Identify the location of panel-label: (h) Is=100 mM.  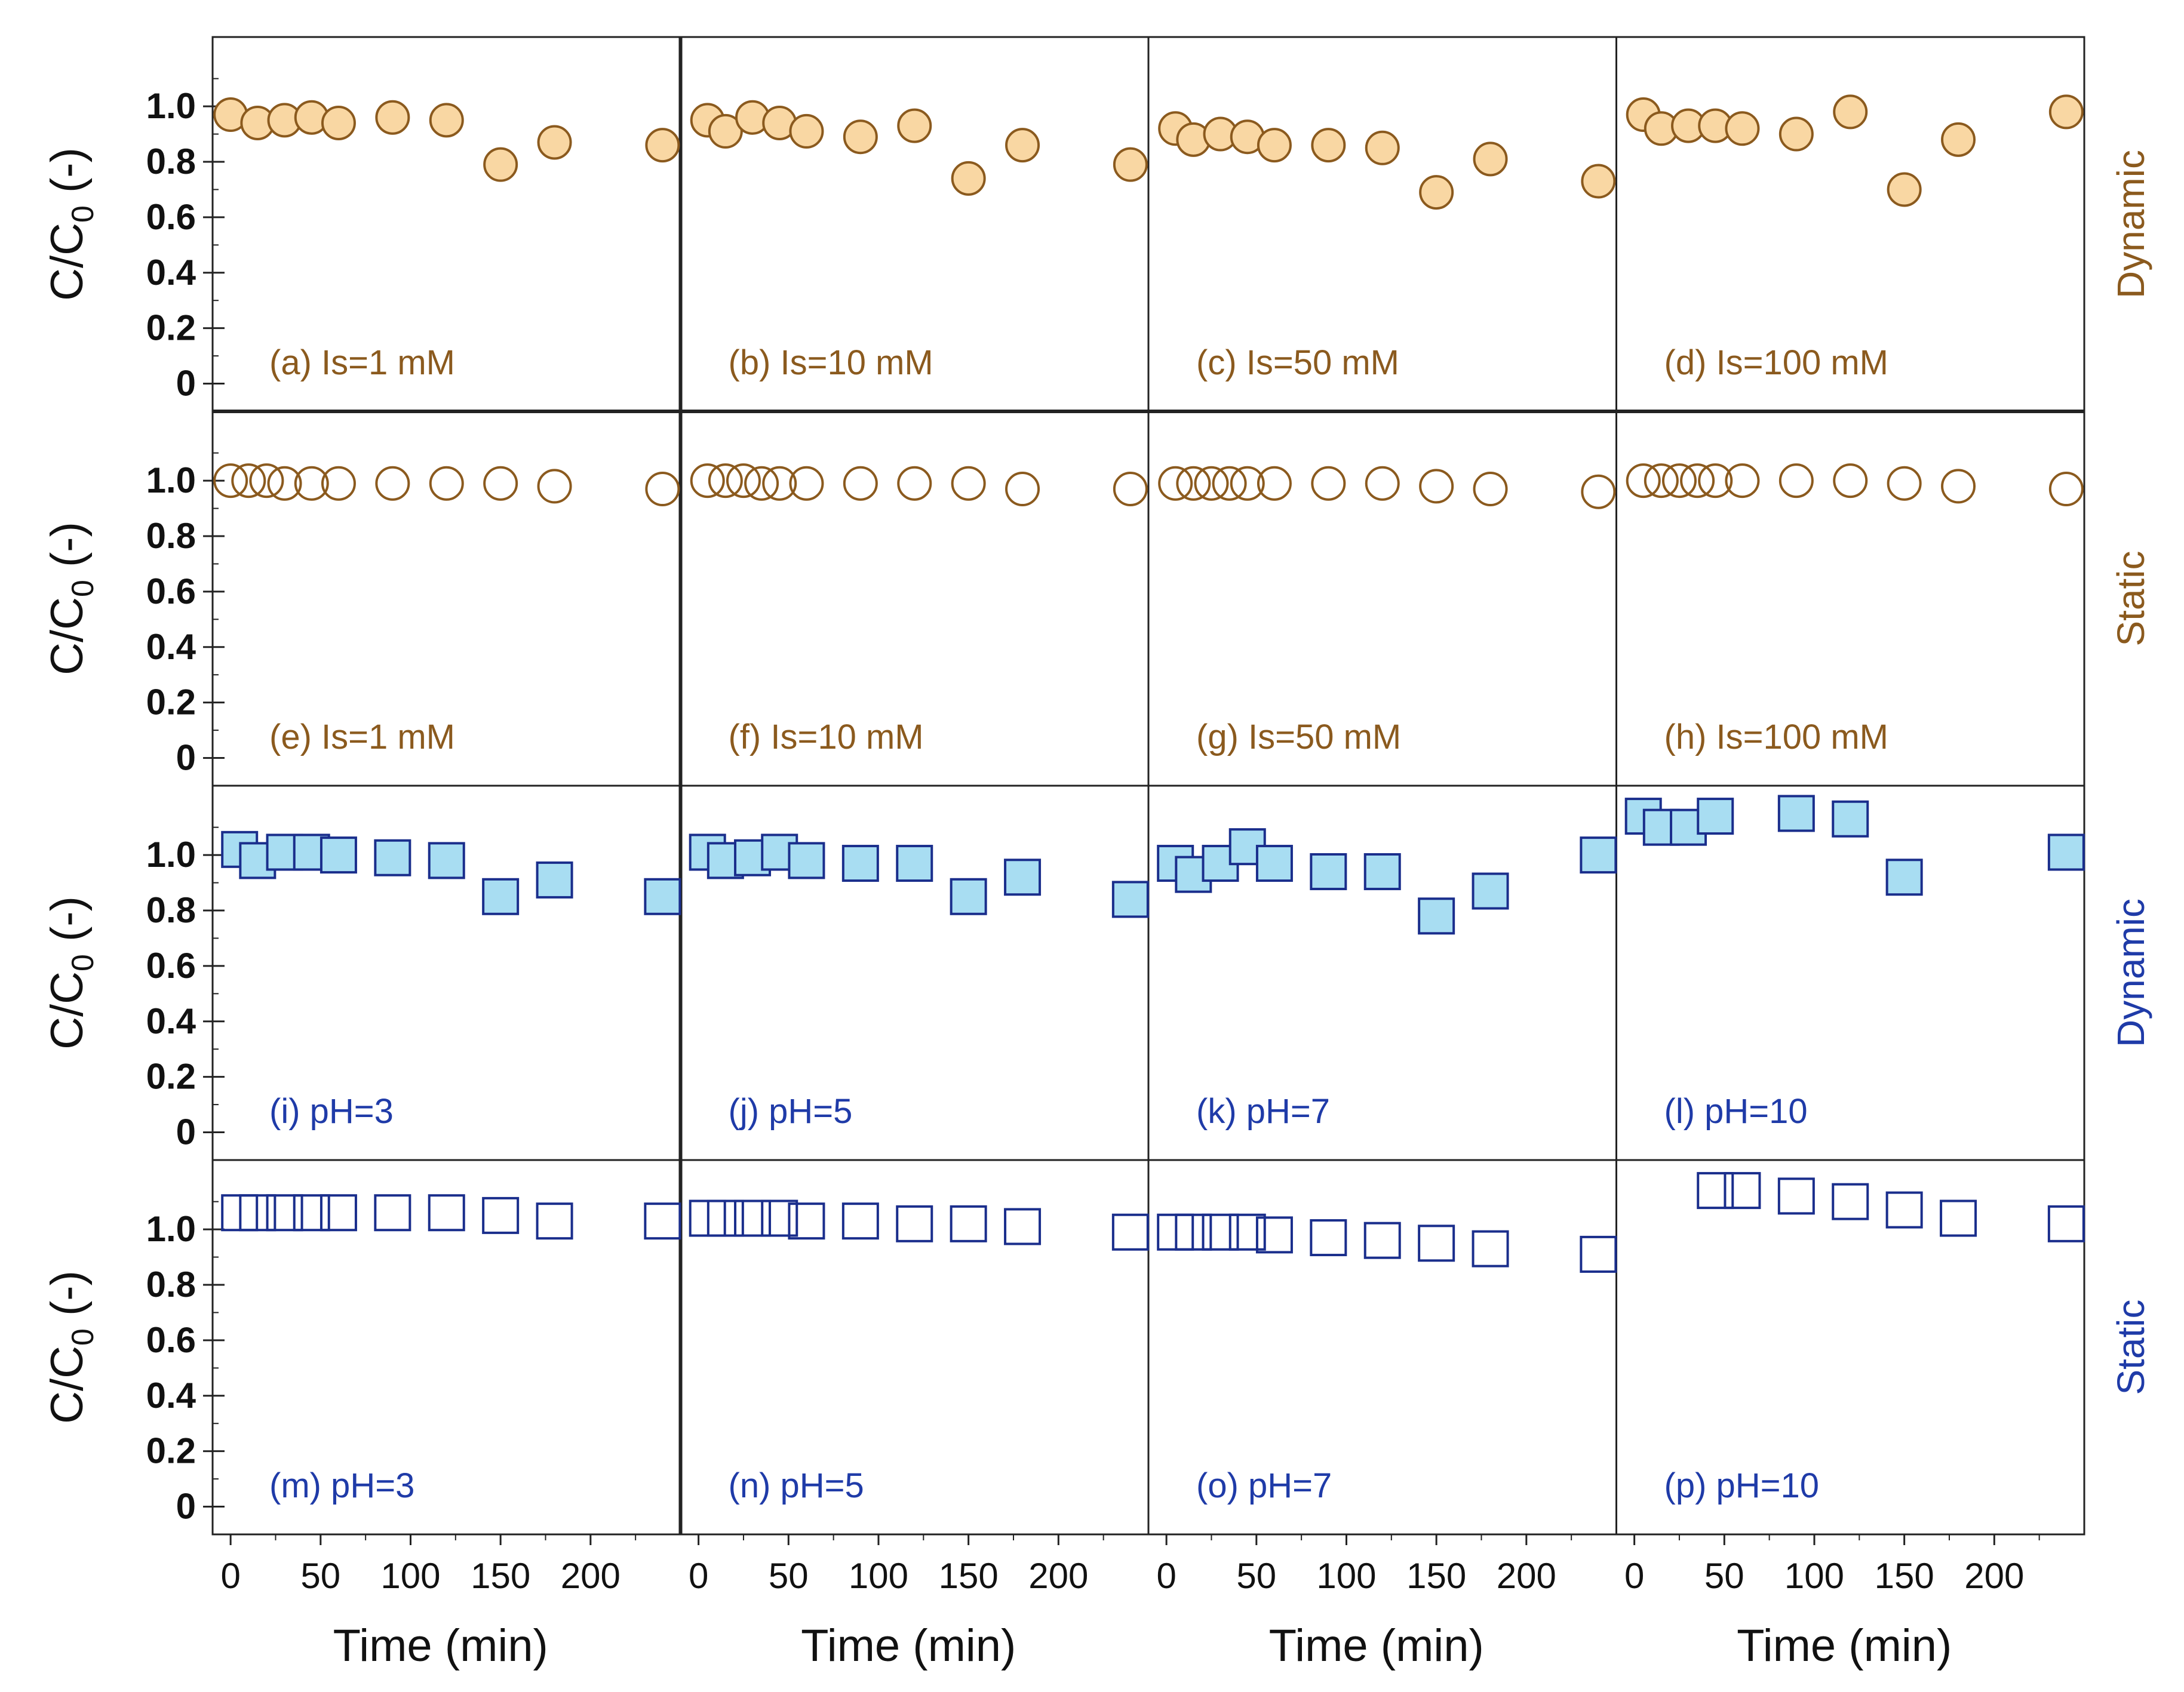
(1776, 737).